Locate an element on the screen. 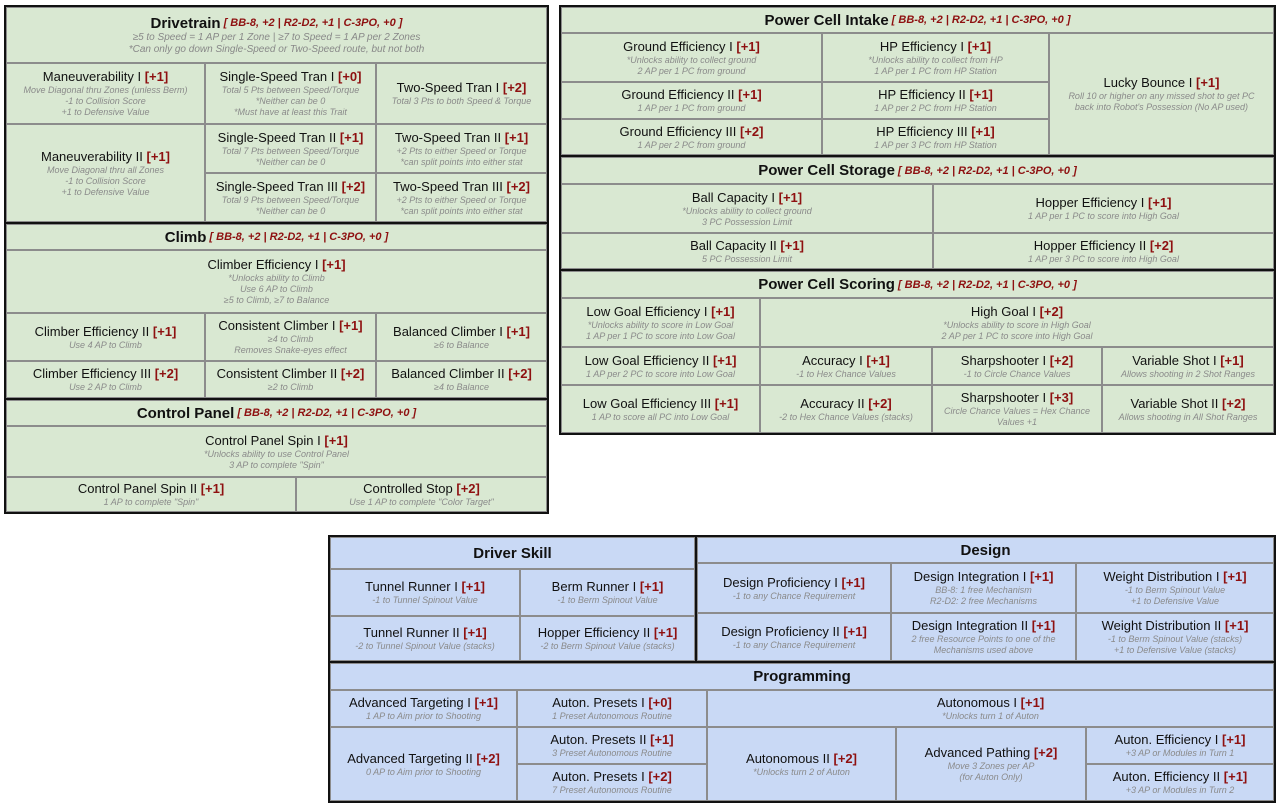 This screenshot has width=1281, height=808. skill-desc: Use 4 AP to Climb is located at coordinates (105, 344).